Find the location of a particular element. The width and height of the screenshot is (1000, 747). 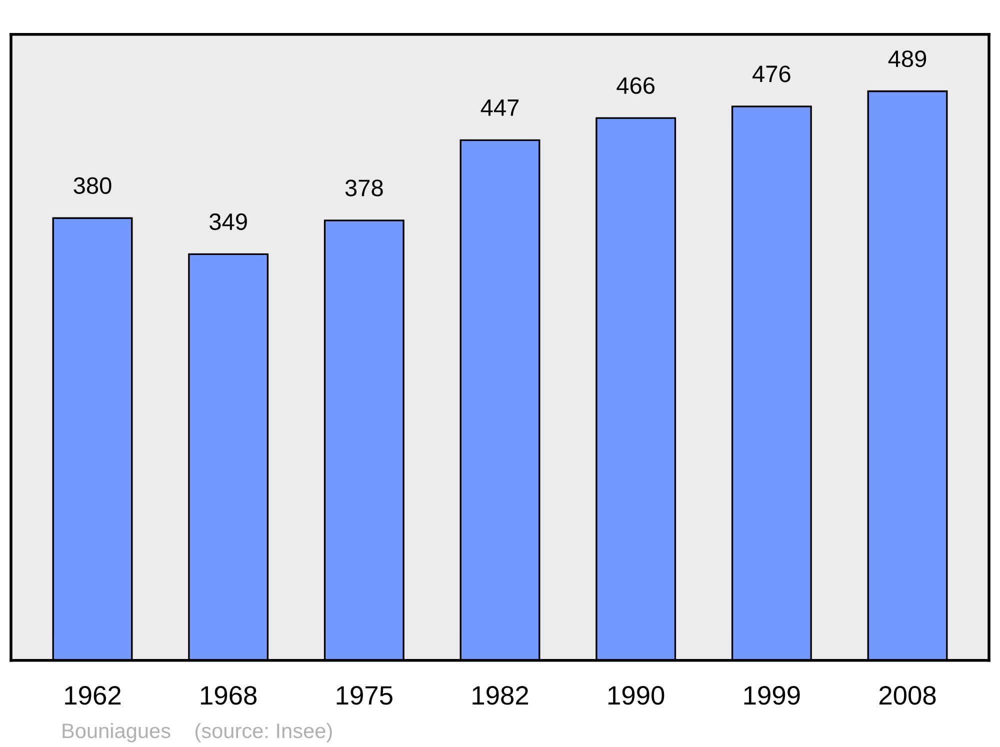

data-label: 378 is located at coordinates (364, 188).